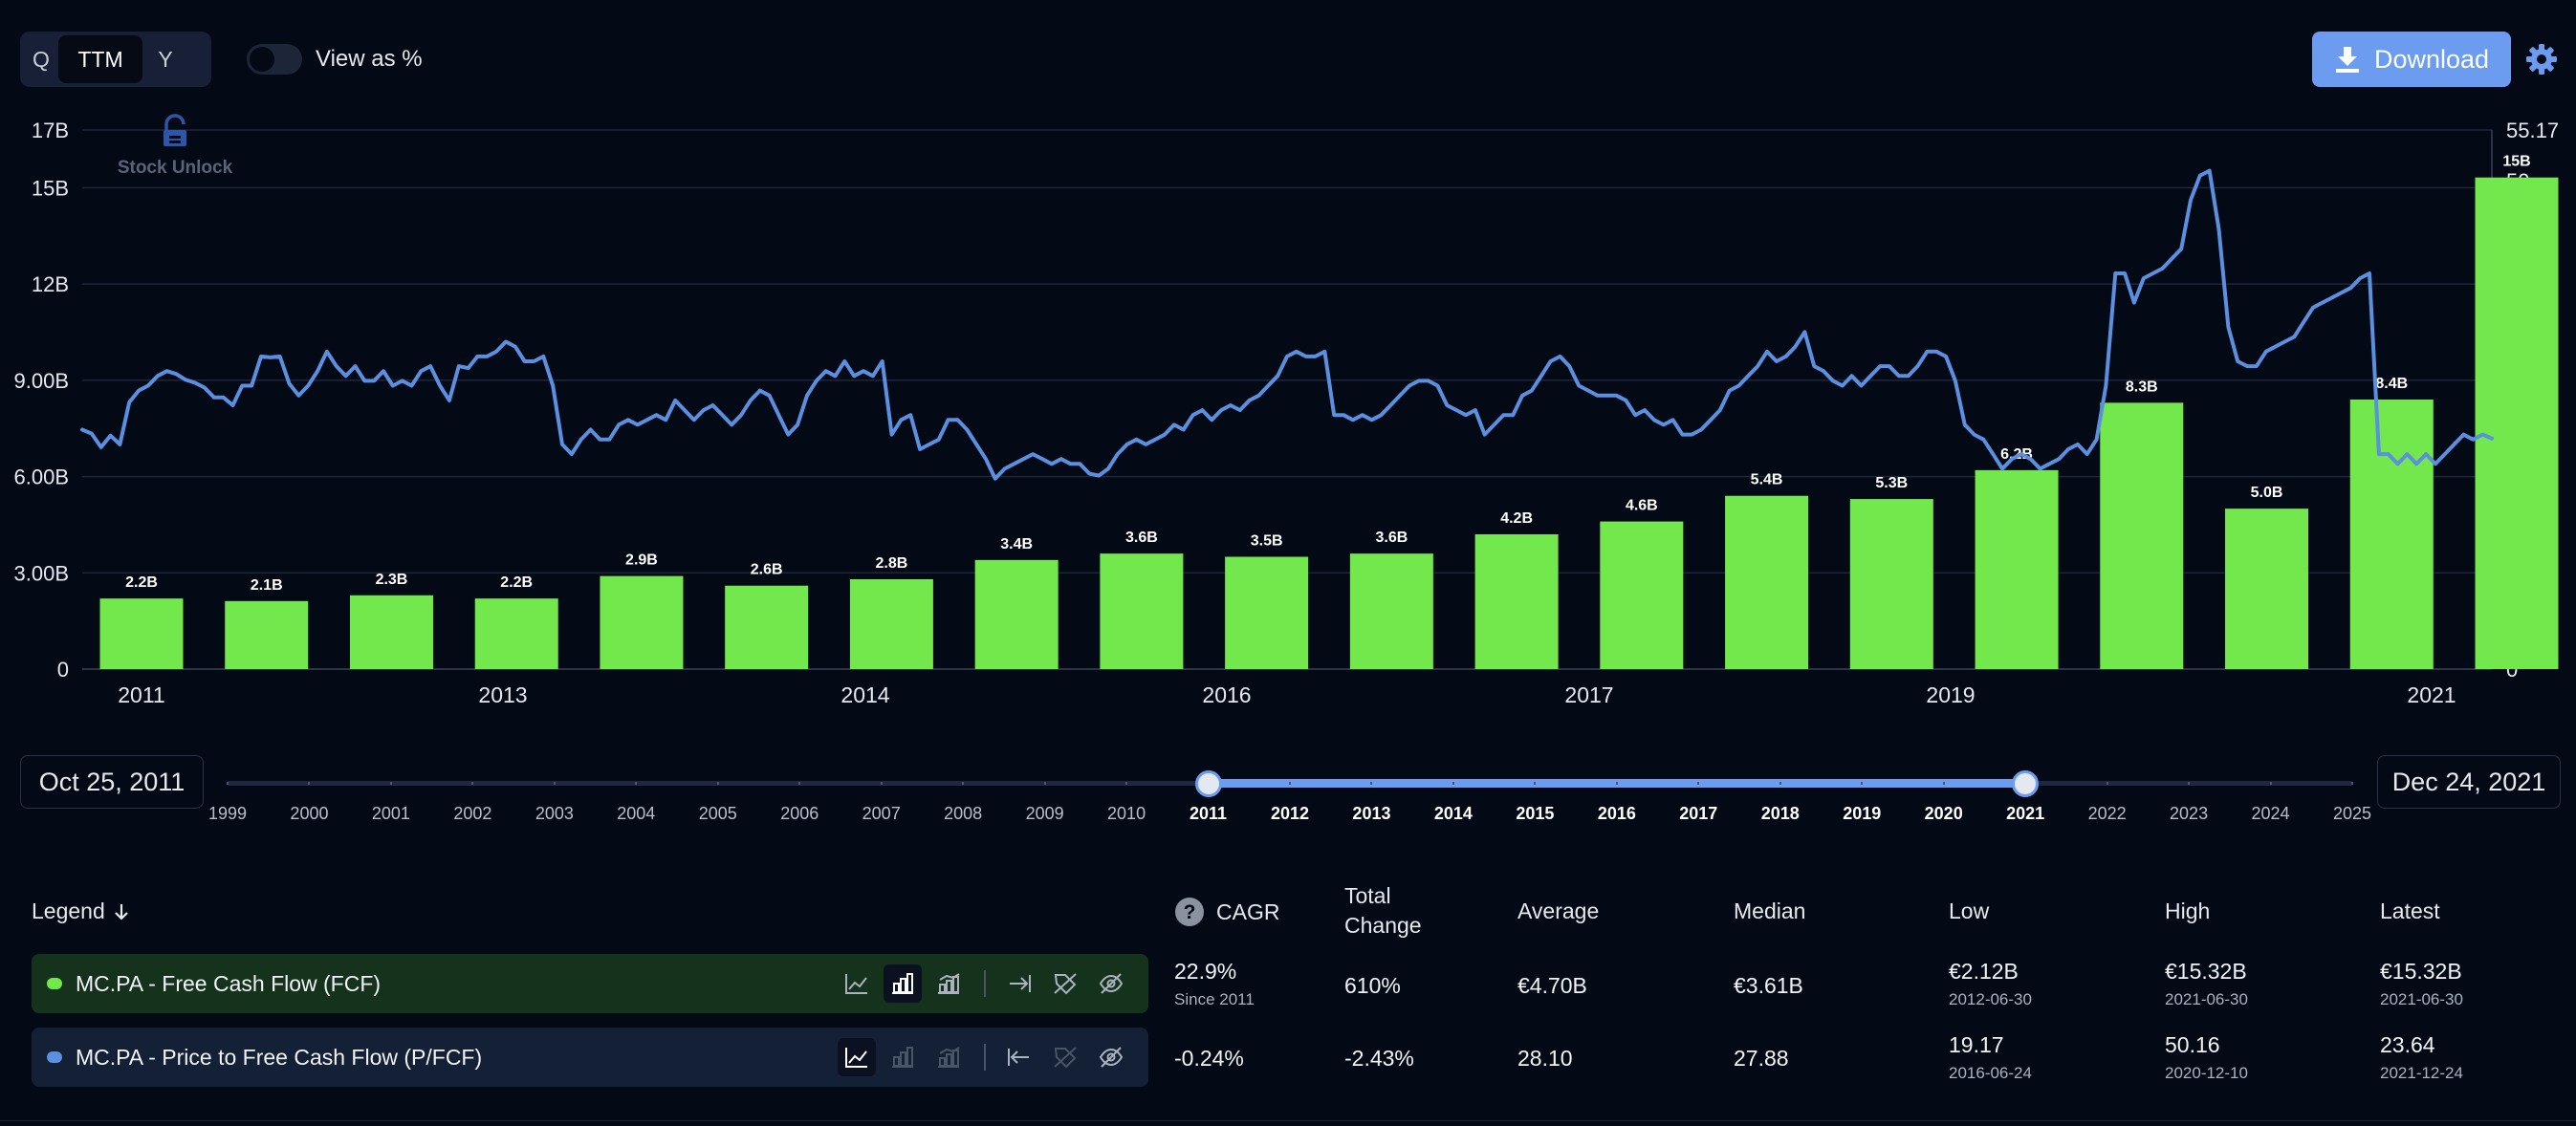  Describe the element at coordinates (1189, 912) in the screenshot. I see `question-icon: ?` at that location.